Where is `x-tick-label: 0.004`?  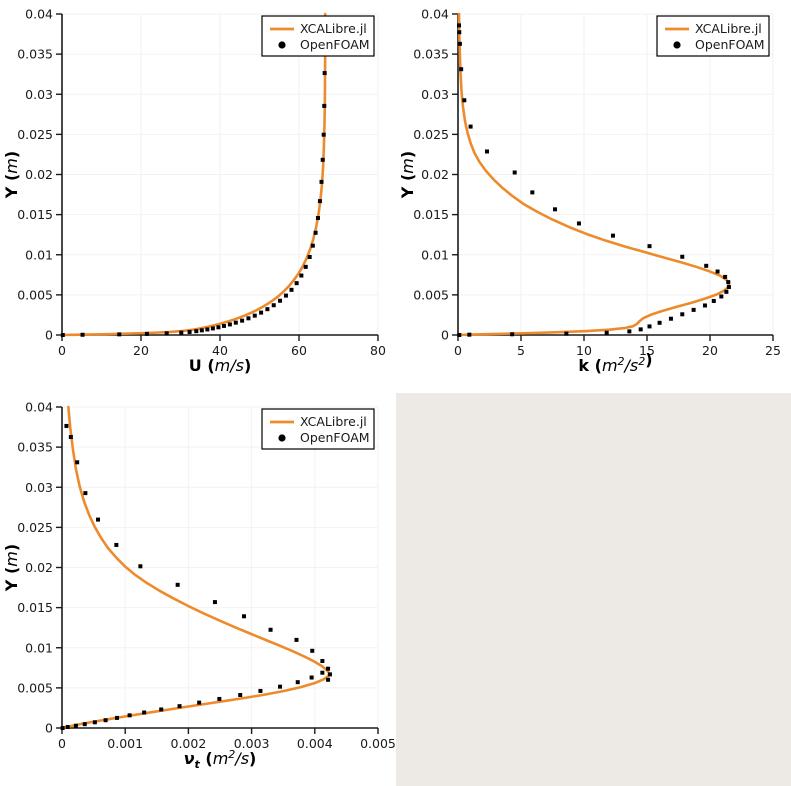 x-tick-label: 0.004 is located at coordinates (315, 743).